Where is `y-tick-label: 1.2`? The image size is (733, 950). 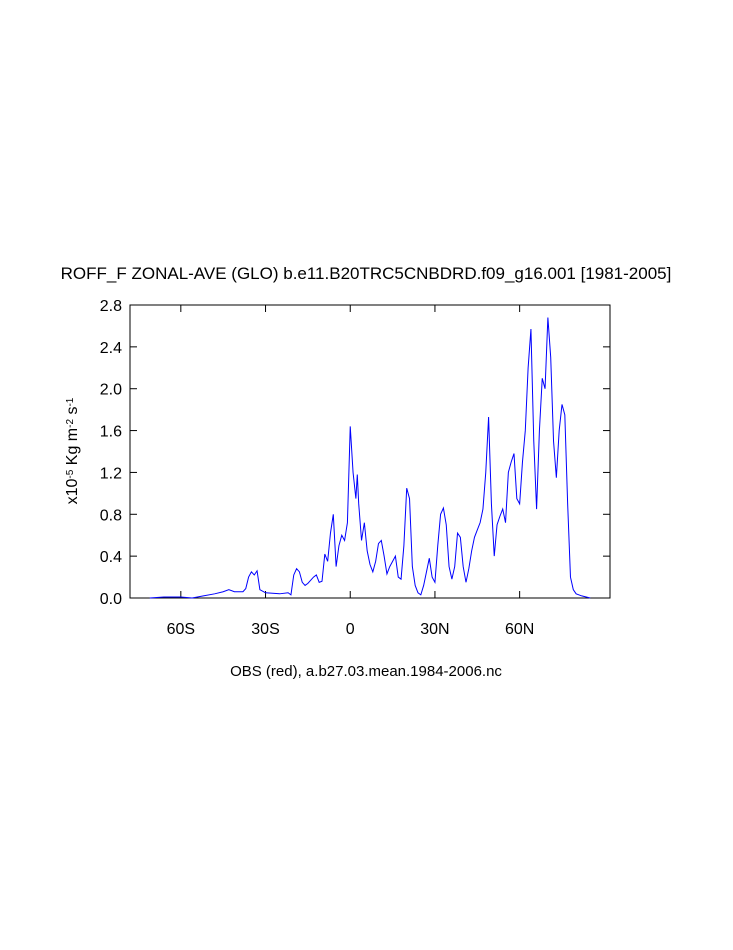 y-tick-label: 1.2 is located at coordinates (111, 473).